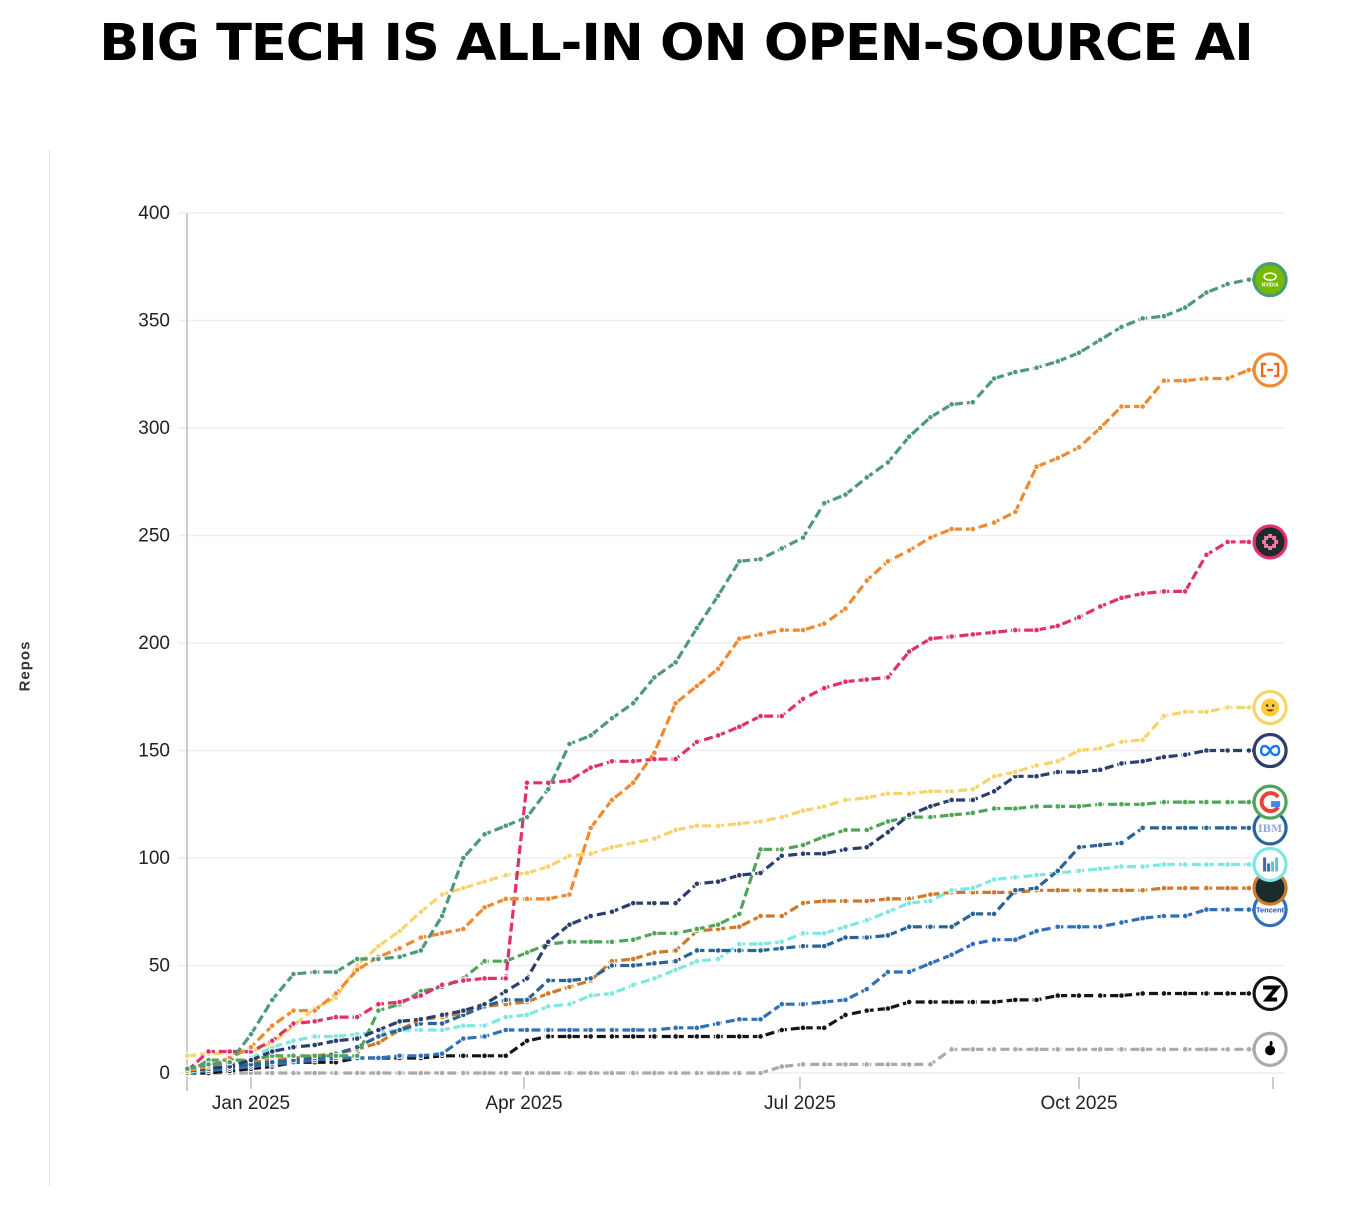  I want to click on bar-chart-logo, so click(1270, 864).